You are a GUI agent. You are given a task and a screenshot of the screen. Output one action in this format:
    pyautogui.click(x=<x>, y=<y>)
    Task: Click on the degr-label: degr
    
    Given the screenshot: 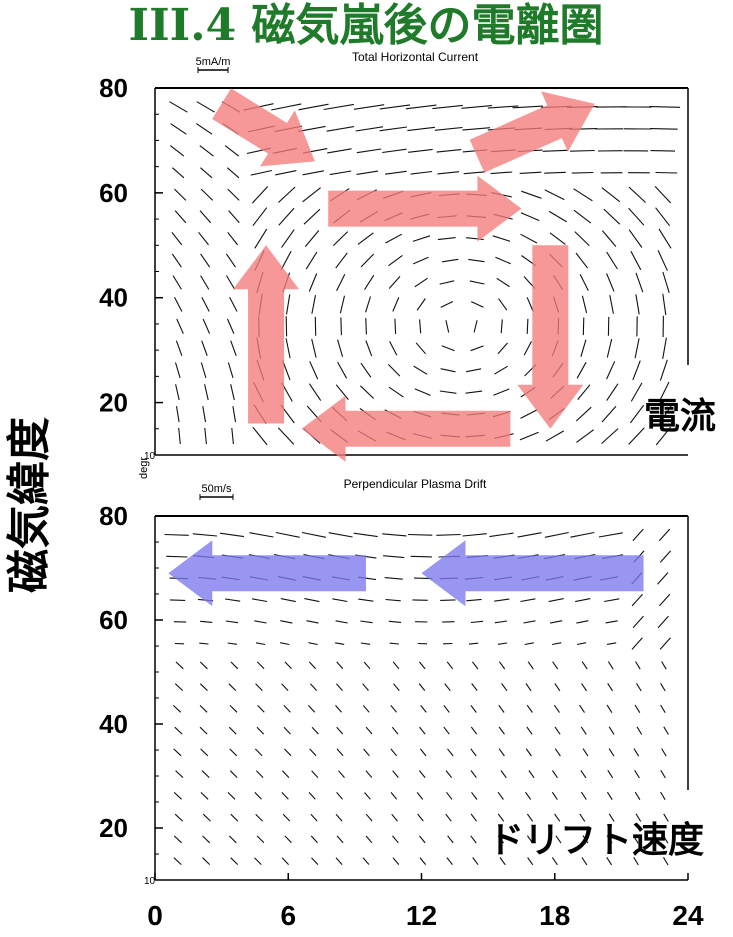 What is the action you would take?
    pyautogui.click(x=144, y=468)
    